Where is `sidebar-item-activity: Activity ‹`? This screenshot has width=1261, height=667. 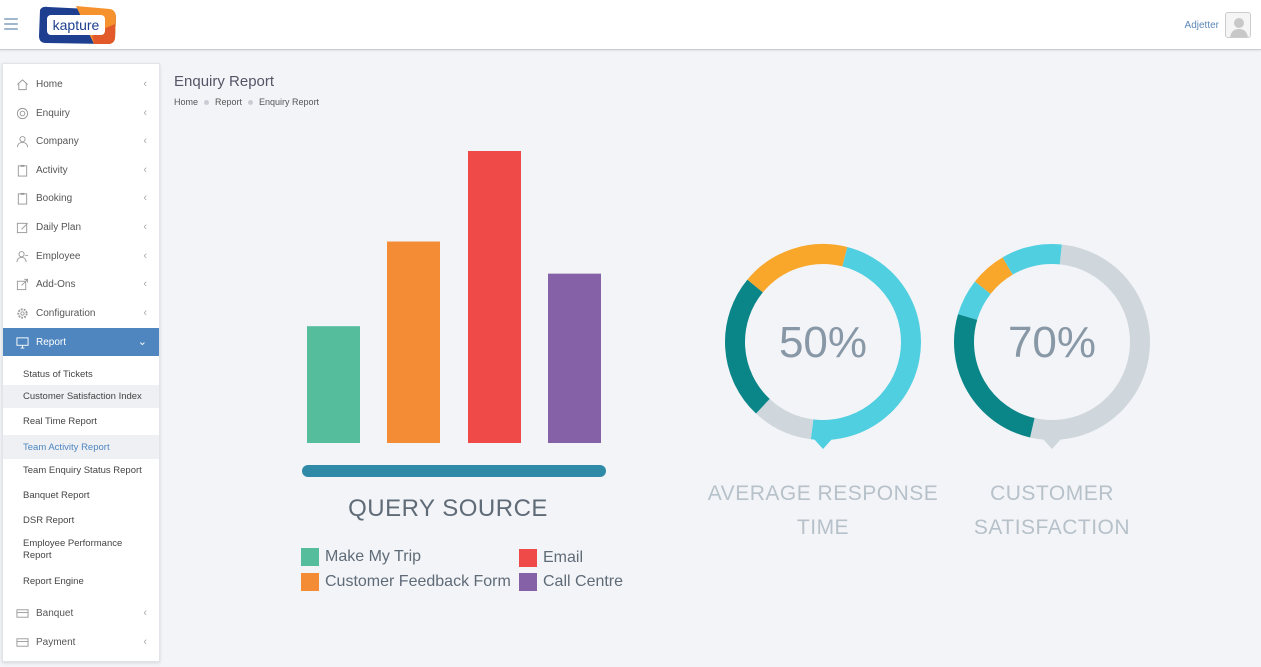
sidebar-item-activity: Activity ‹ is located at coordinates (81, 170).